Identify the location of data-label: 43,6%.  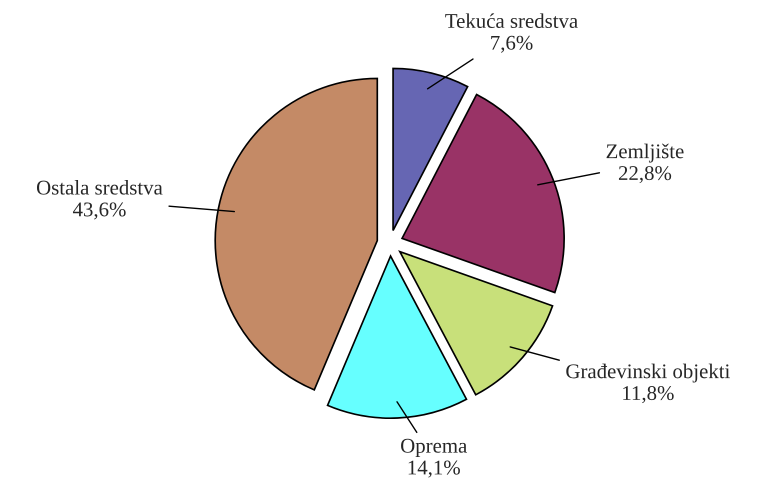
(99, 211).